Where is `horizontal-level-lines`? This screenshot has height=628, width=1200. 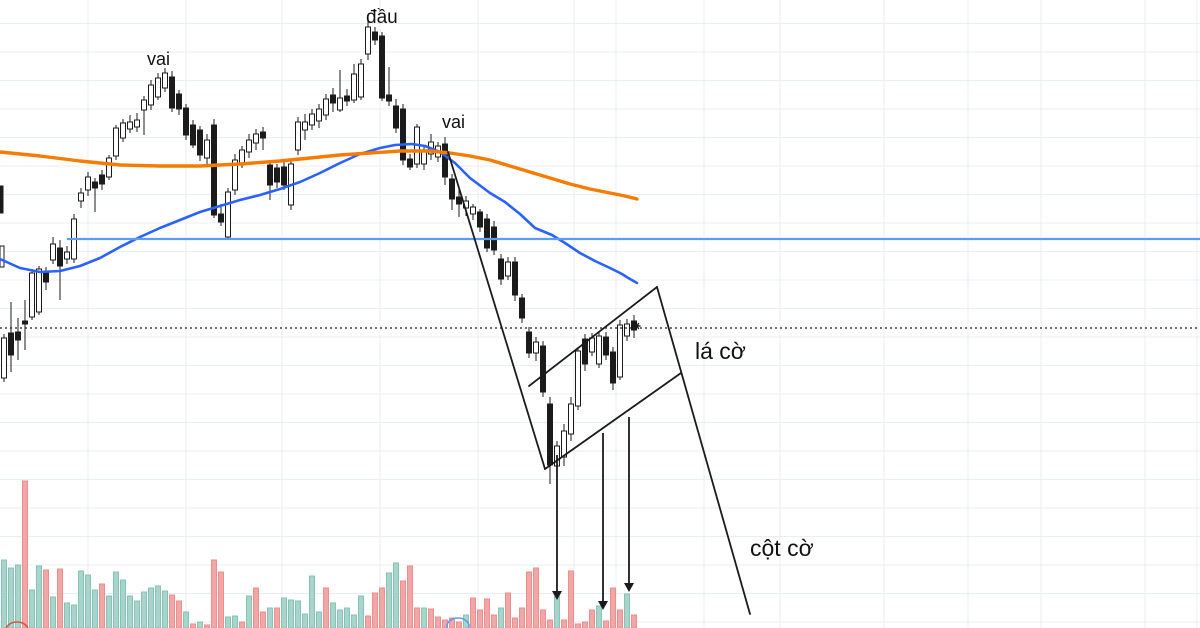
horizontal-level-lines is located at coordinates (600, 283).